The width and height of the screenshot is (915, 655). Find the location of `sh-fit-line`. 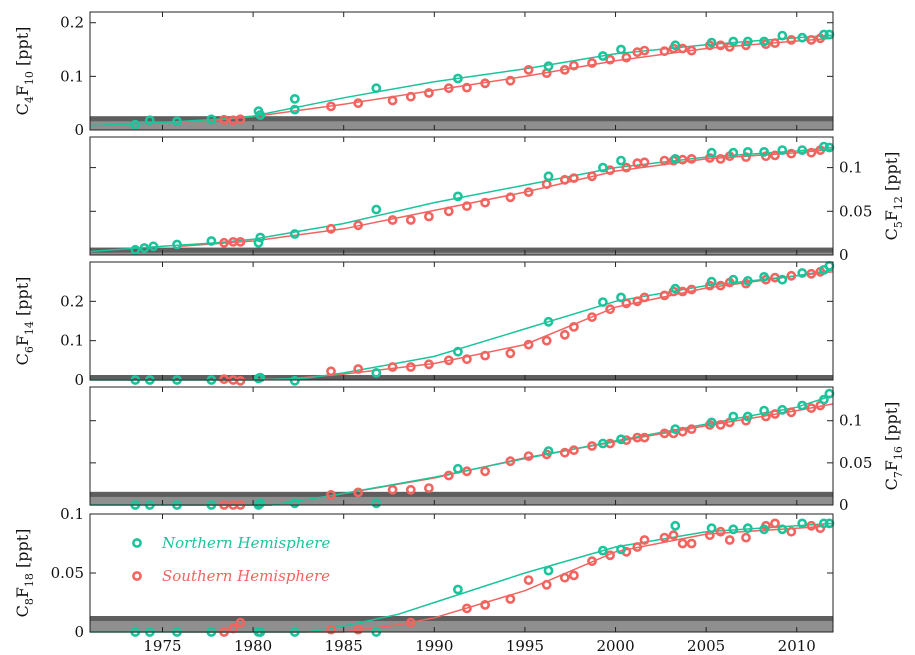

sh-fit-line is located at coordinates (507, 198).